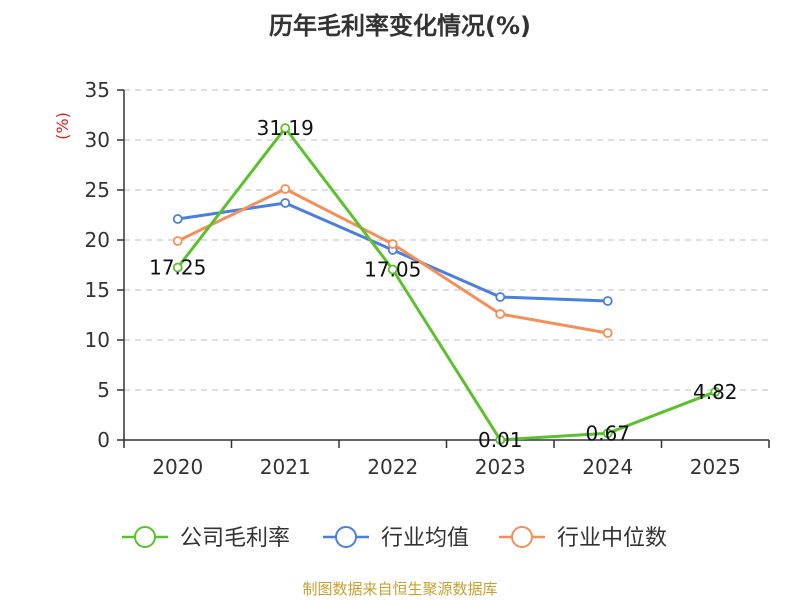 The height and width of the screenshot is (600, 800). What do you see at coordinates (392, 467) in the screenshot?
I see `x-tick-label: 2022` at bounding box center [392, 467].